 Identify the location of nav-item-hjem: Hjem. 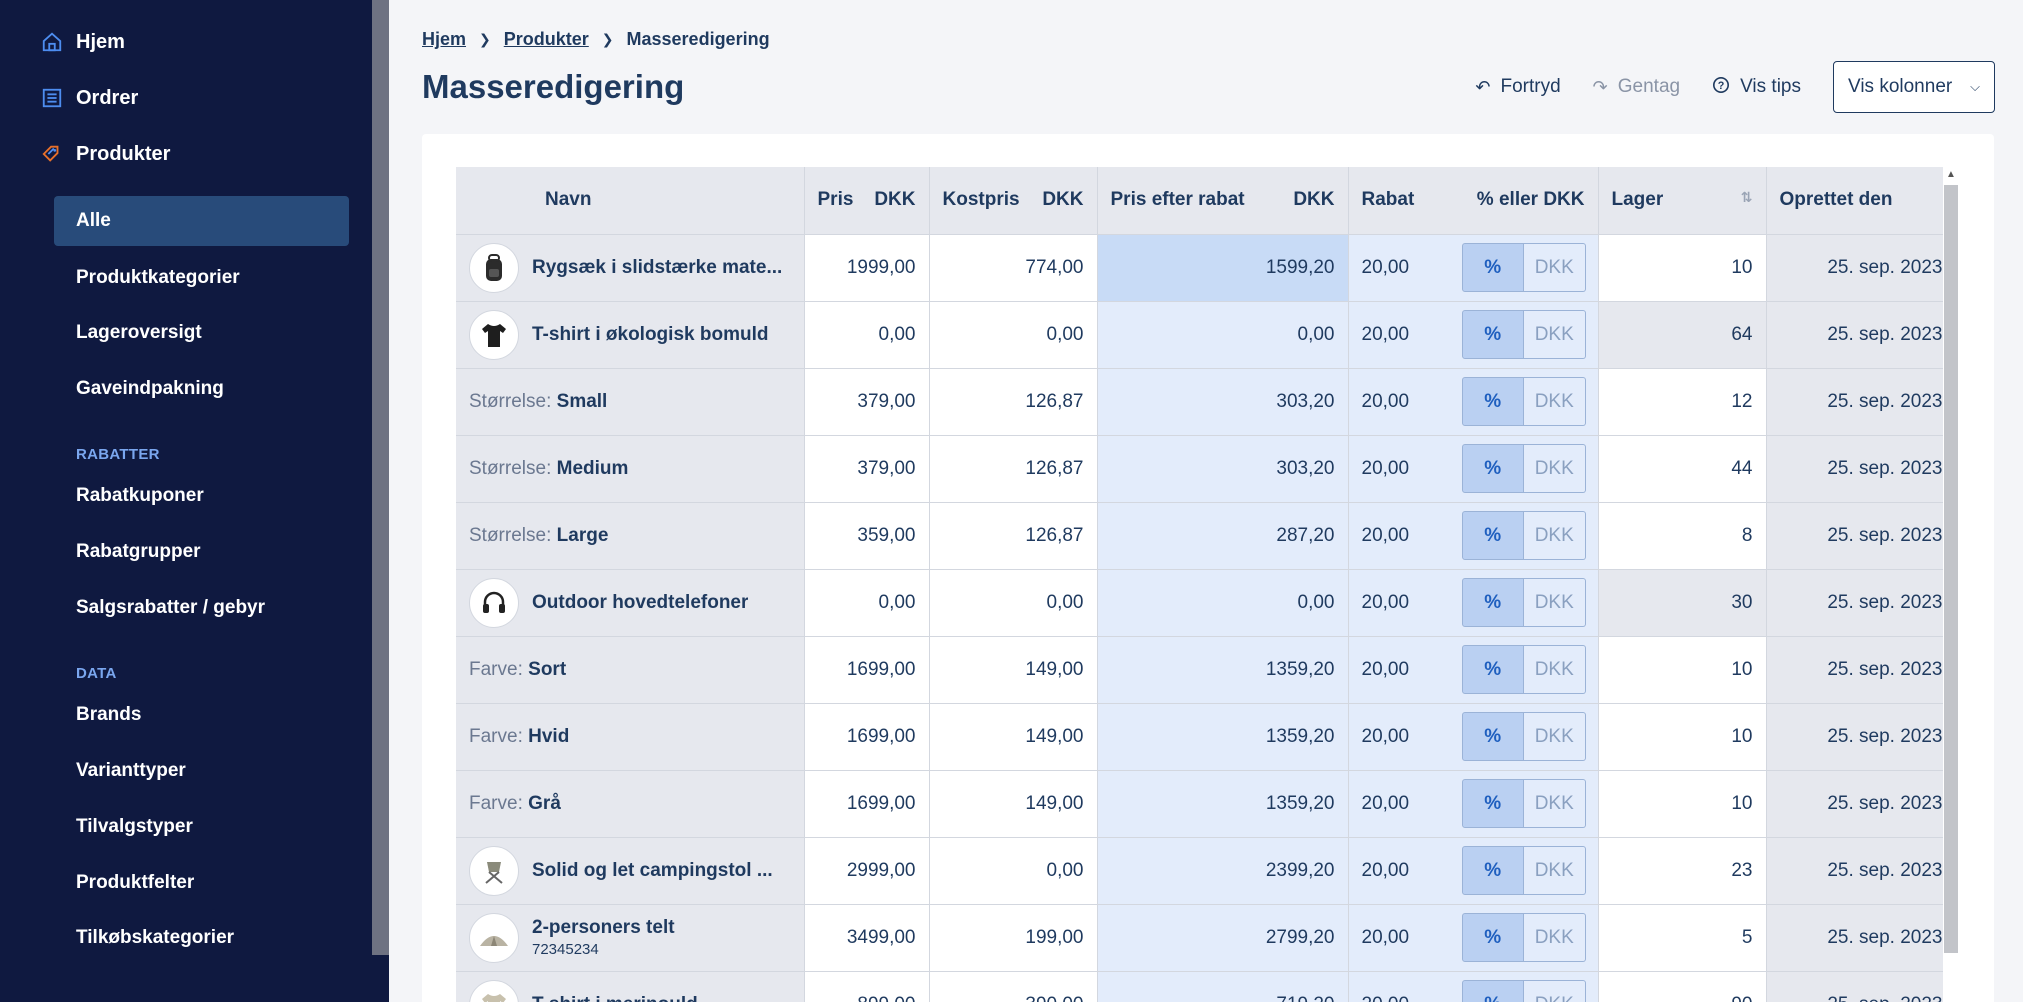
(82, 42).